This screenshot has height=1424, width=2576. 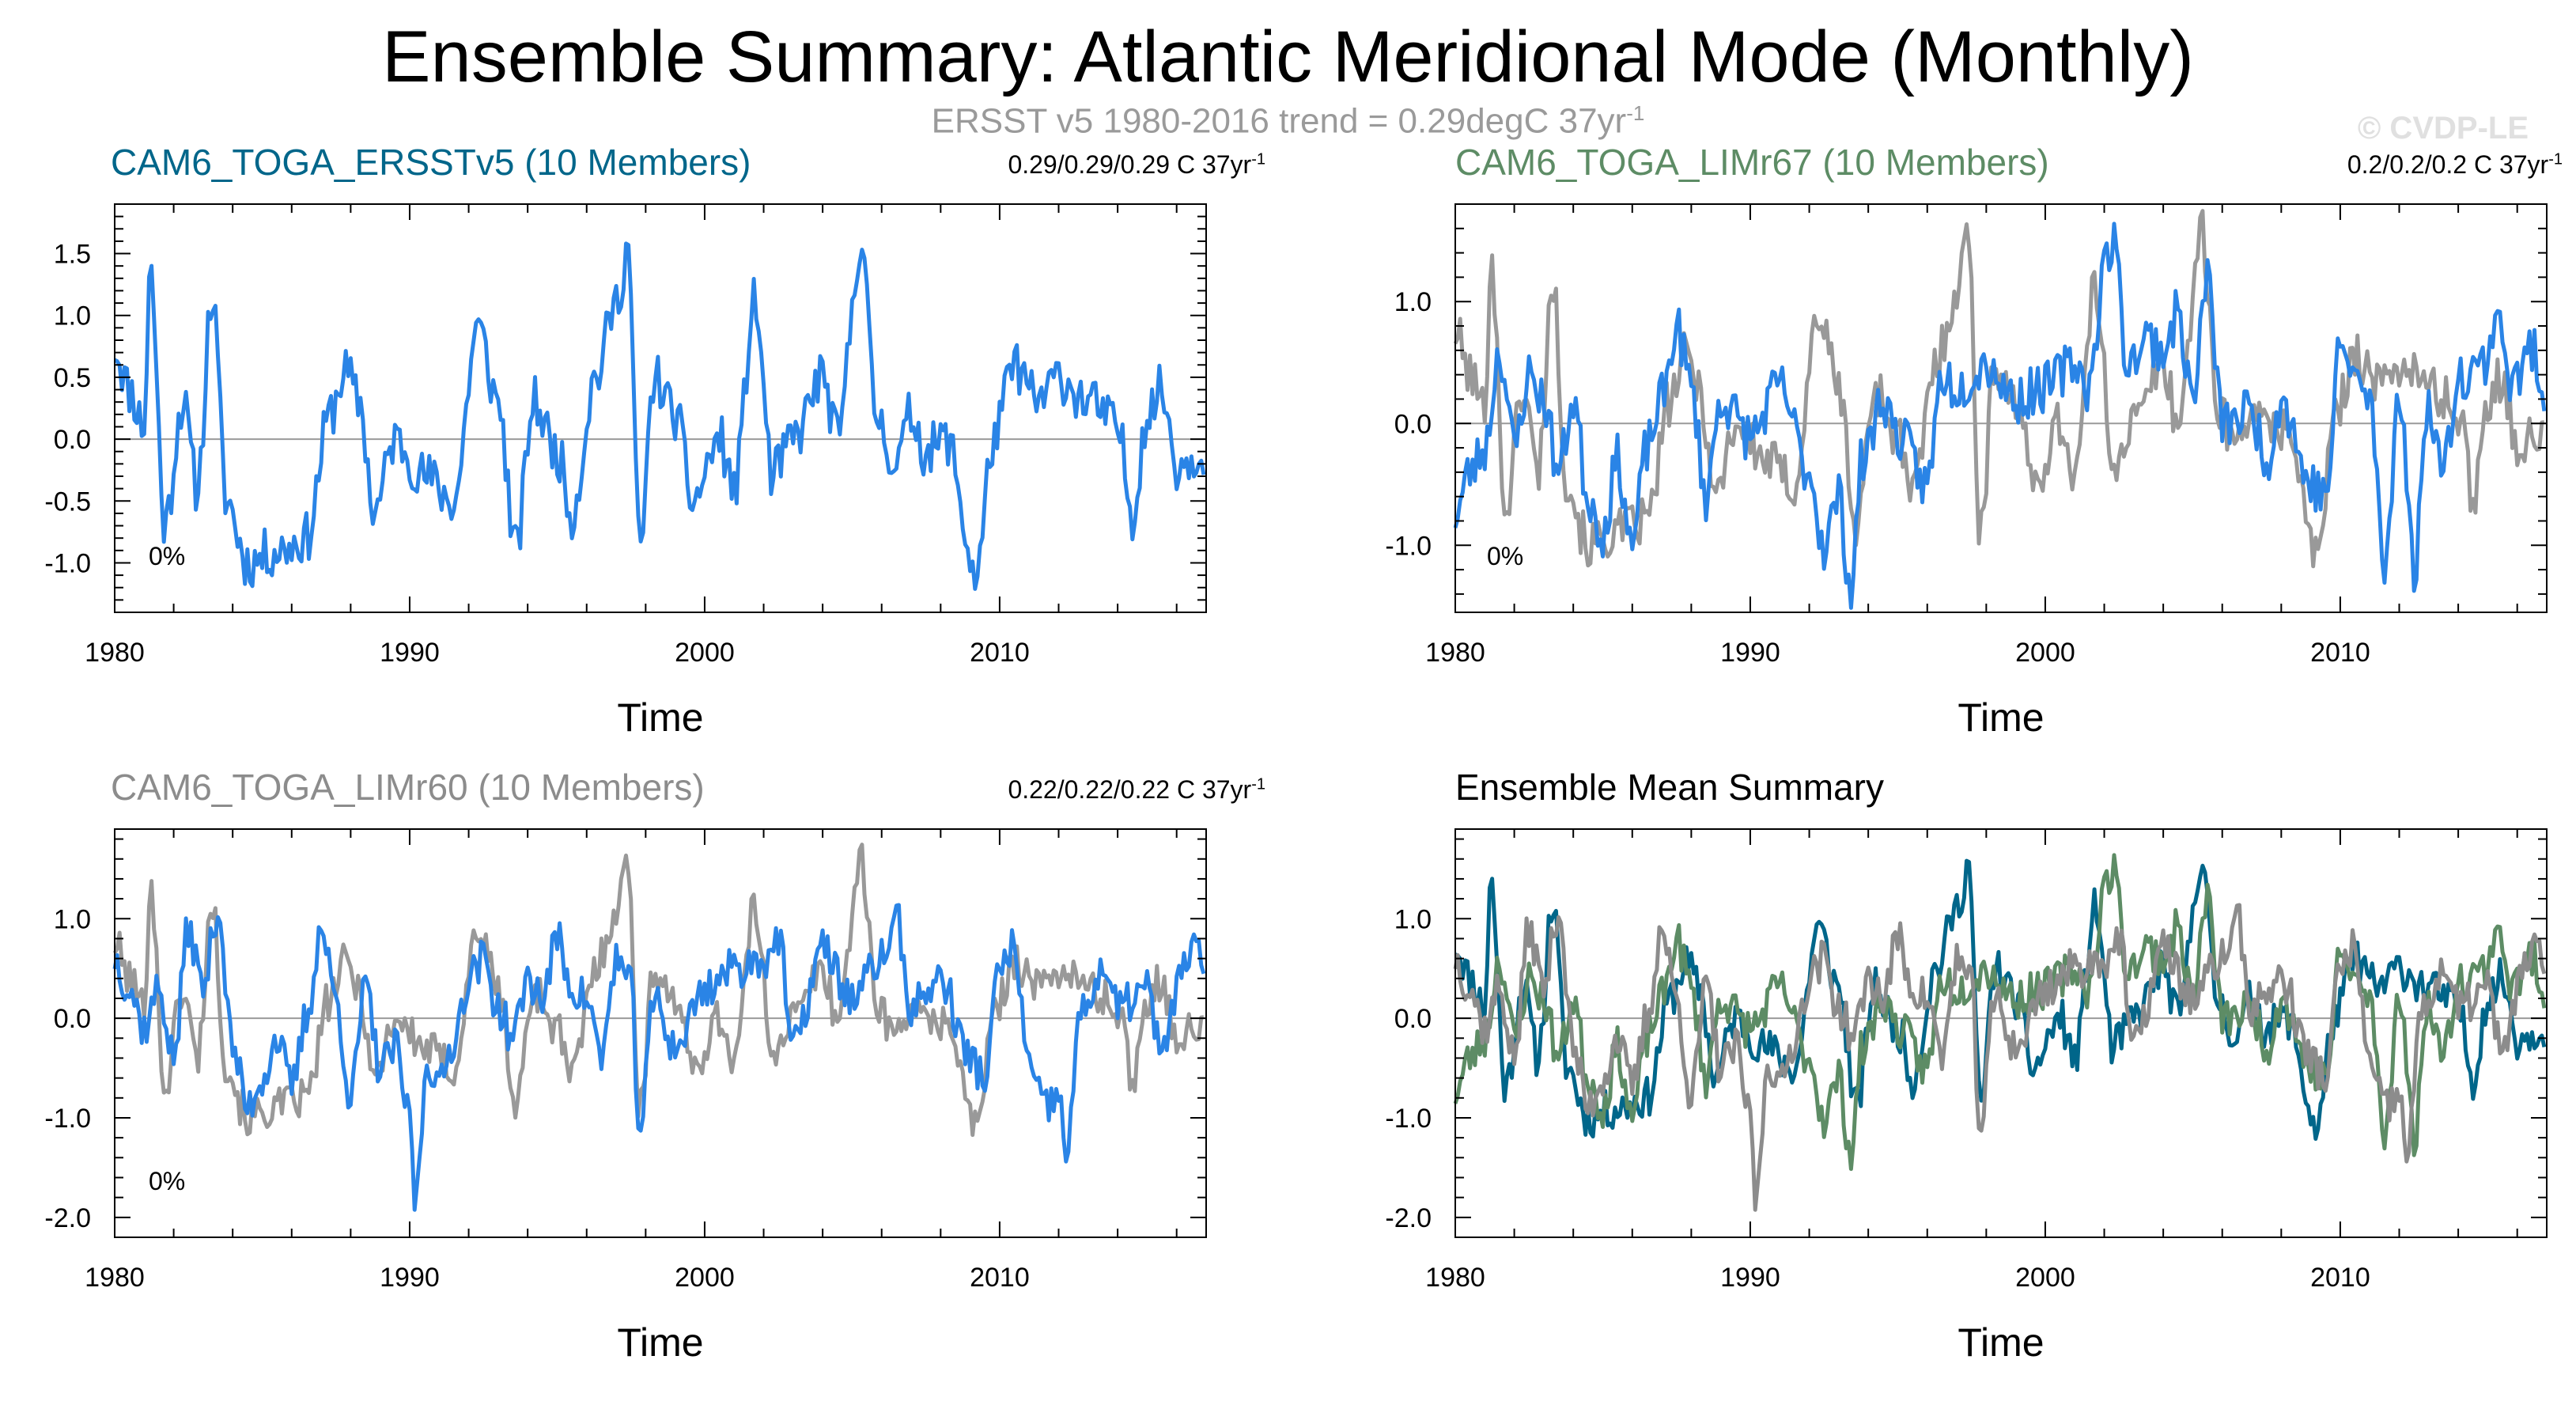 What do you see at coordinates (2000, 1057) in the screenshot?
I see `series-line-cam6-toga-limr60` at bounding box center [2000, 1057].